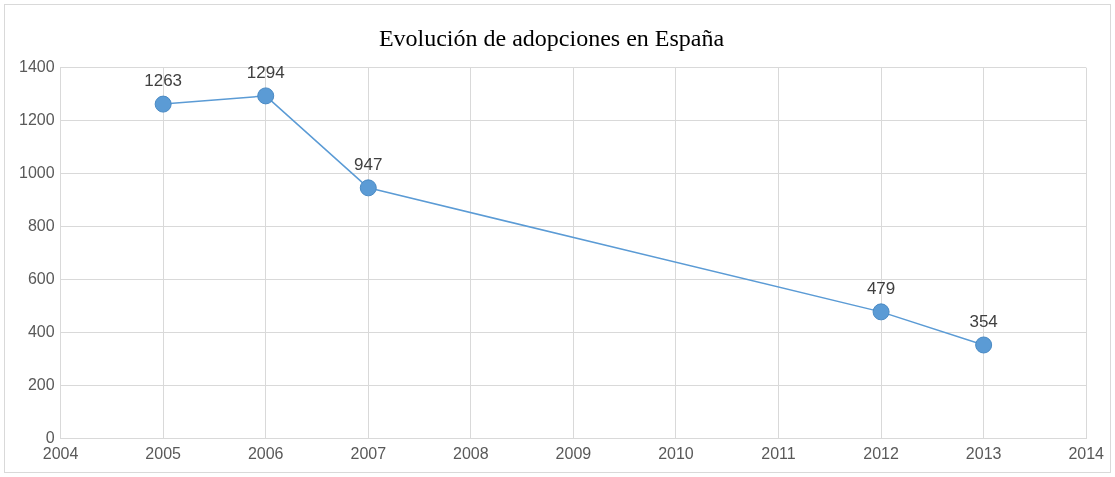  I want to click on y-tick-label: 1400, so click(37, 67).